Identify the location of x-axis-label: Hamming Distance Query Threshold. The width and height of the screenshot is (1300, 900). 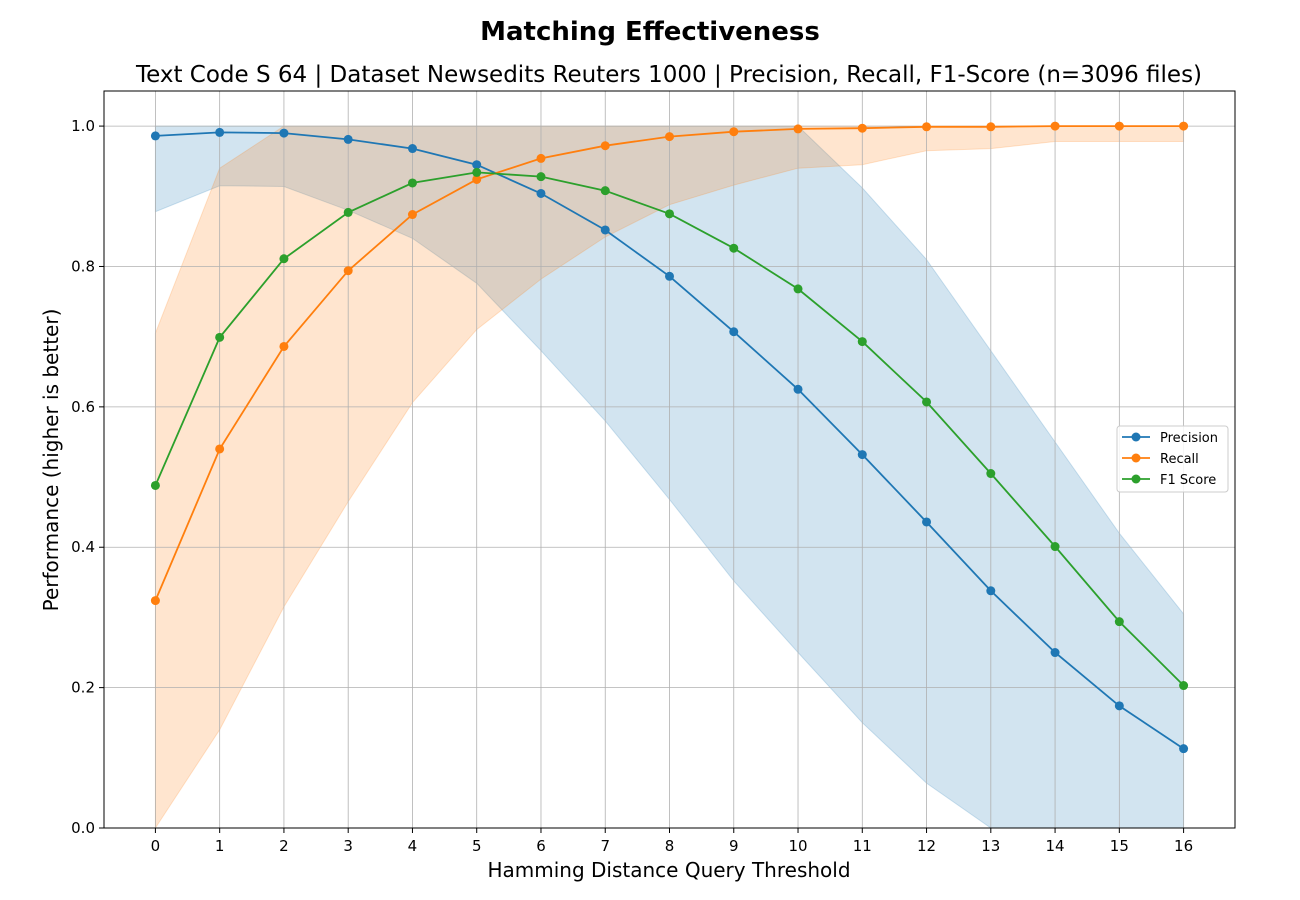
(668, 870).